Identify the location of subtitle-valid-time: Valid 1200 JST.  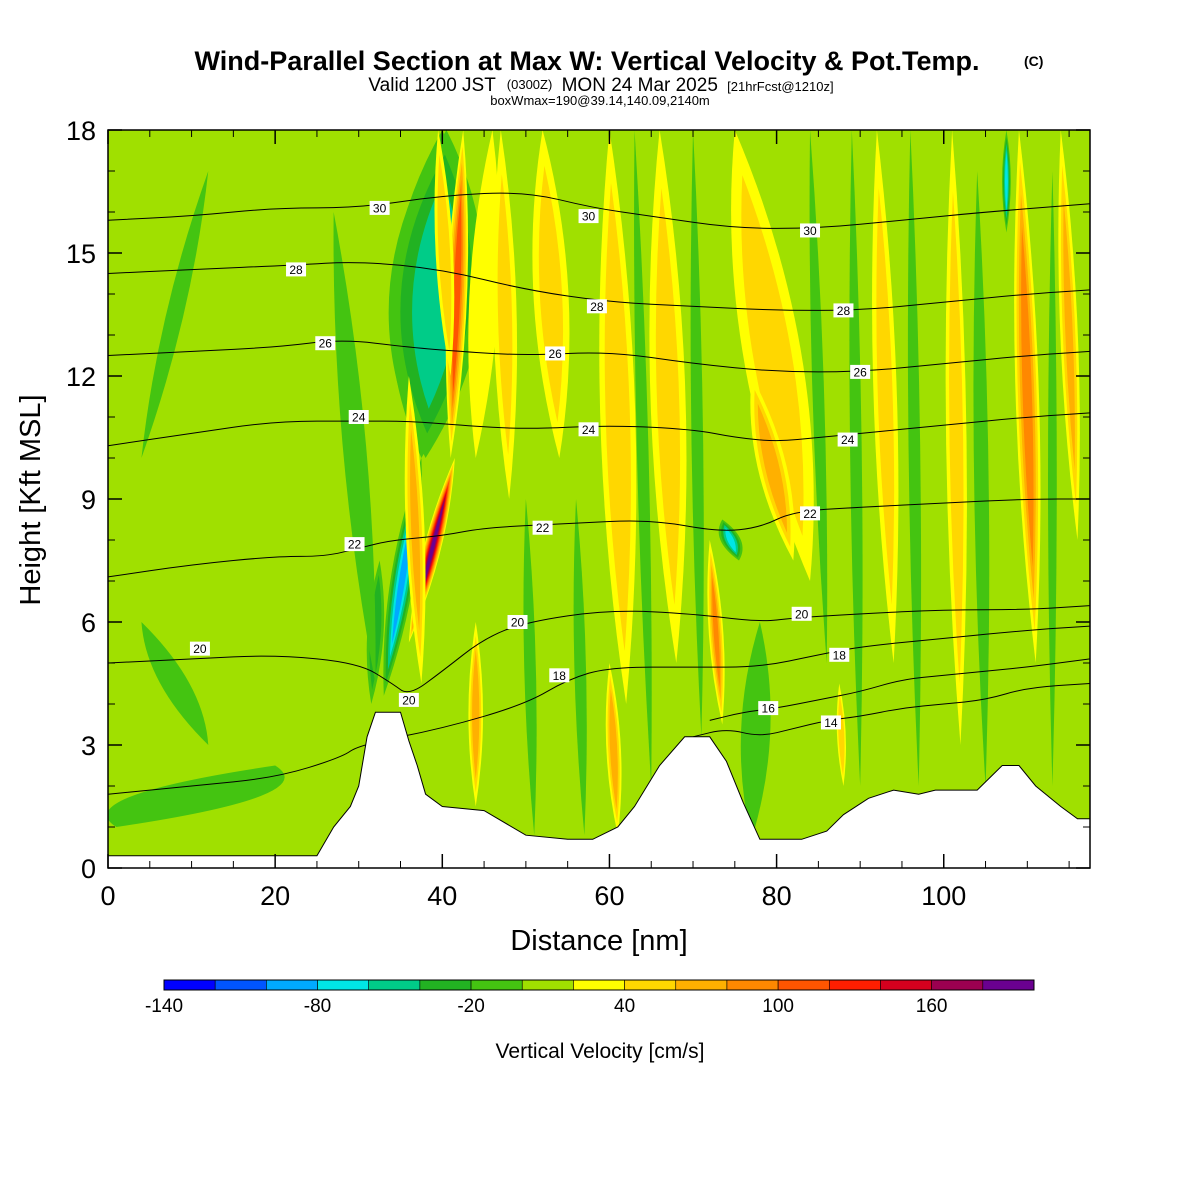
(432, 85).